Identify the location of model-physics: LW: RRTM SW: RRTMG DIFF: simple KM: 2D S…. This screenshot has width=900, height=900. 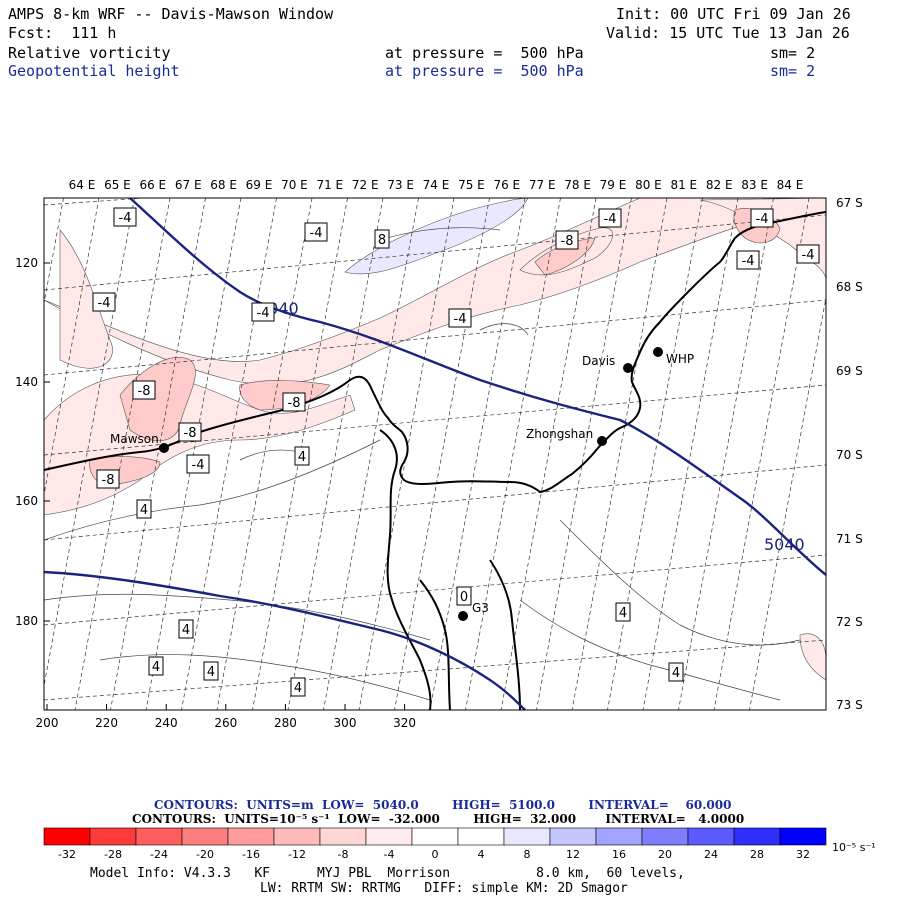
(444, 888).